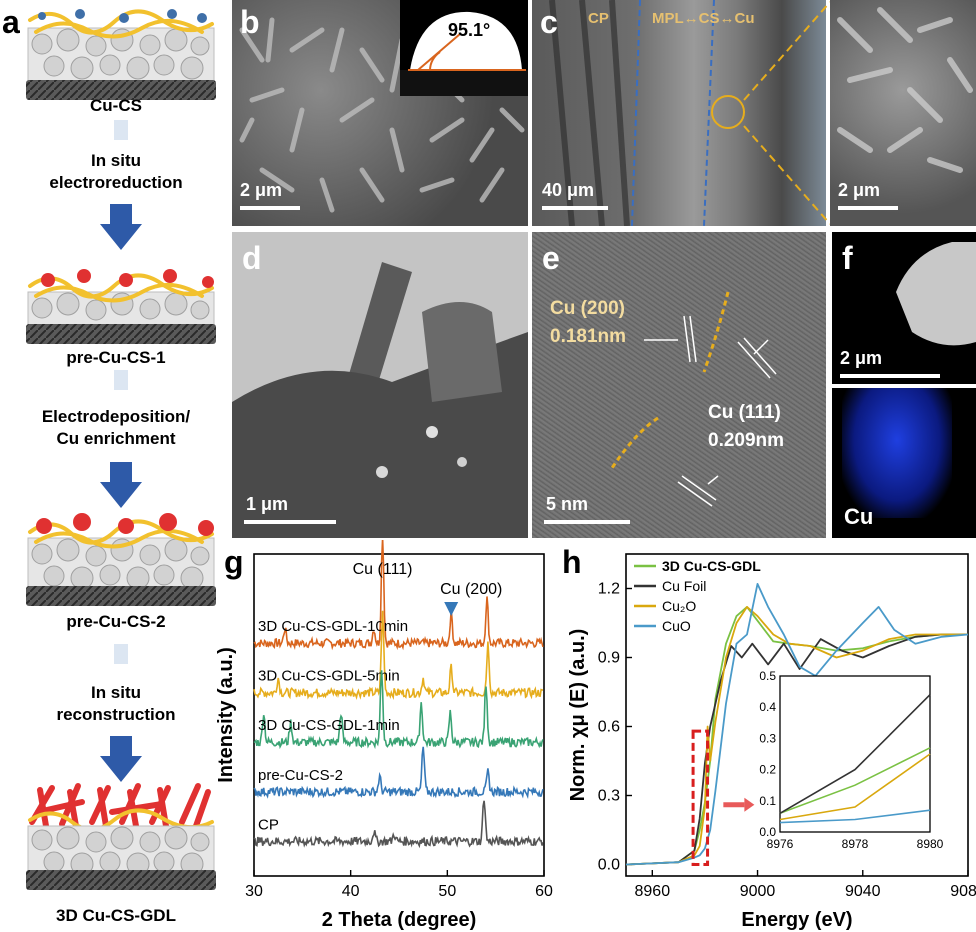  What do you see at coordinates (300, 775) in the screenshot?
I see `xrd-series-label-3: pre-Cu-CS-2` at bounding box center [300, 775].